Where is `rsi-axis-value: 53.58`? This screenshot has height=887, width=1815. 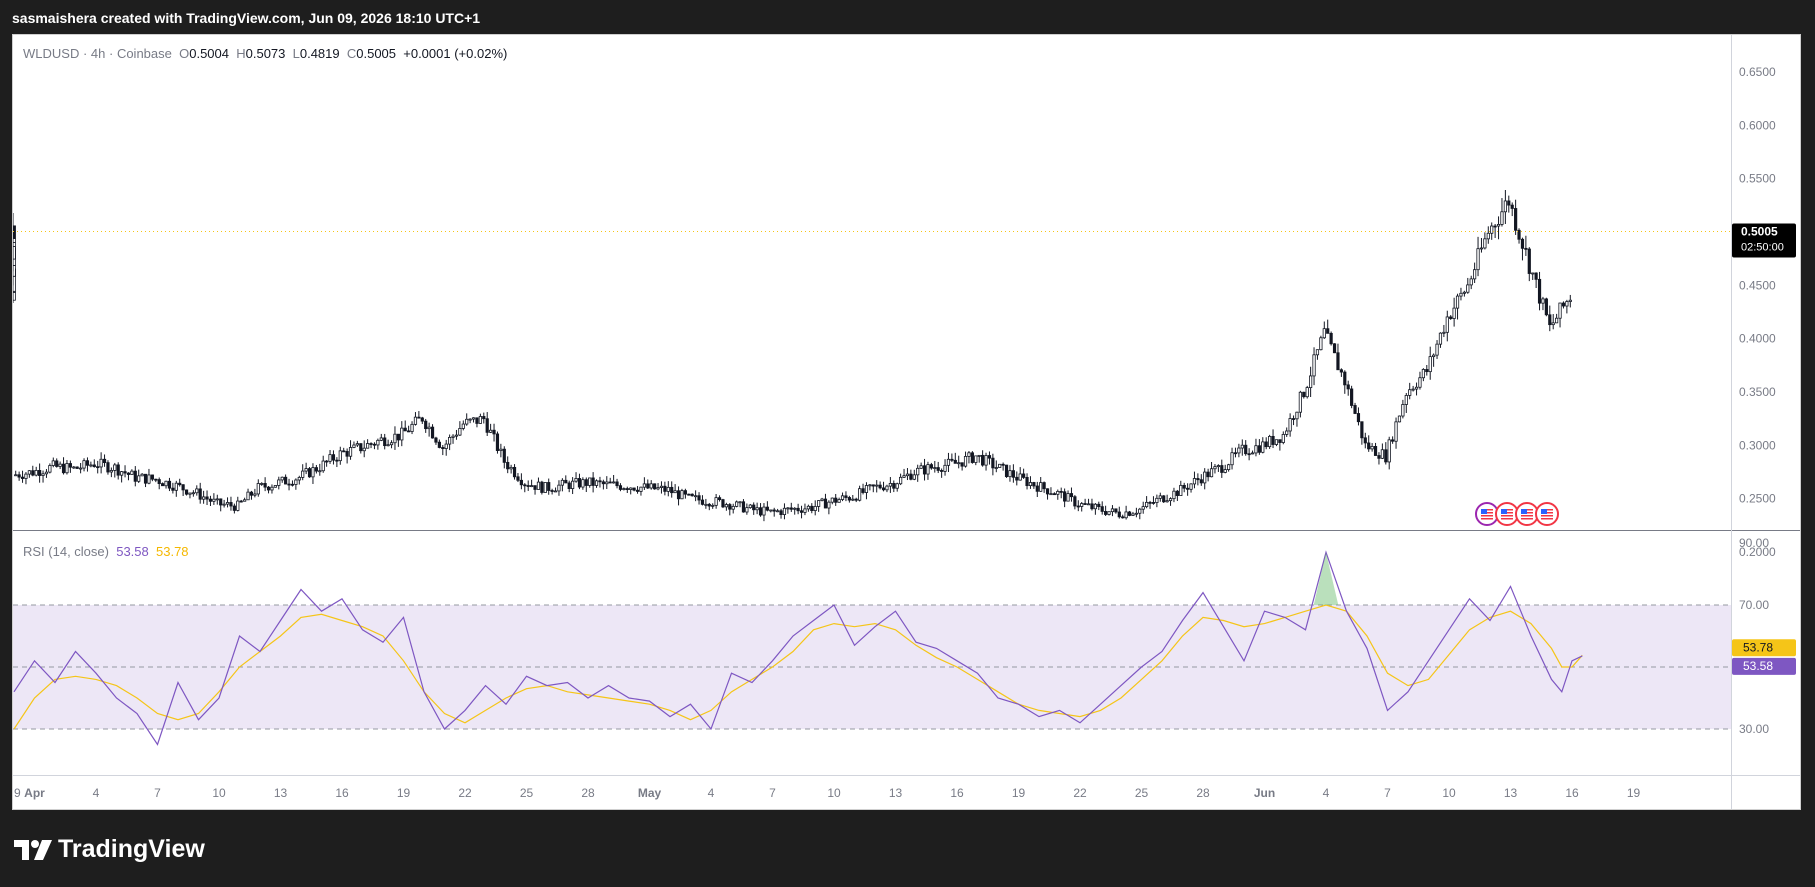
rsi-axis-value: 53.58 is located at coordinates (1758, 666).